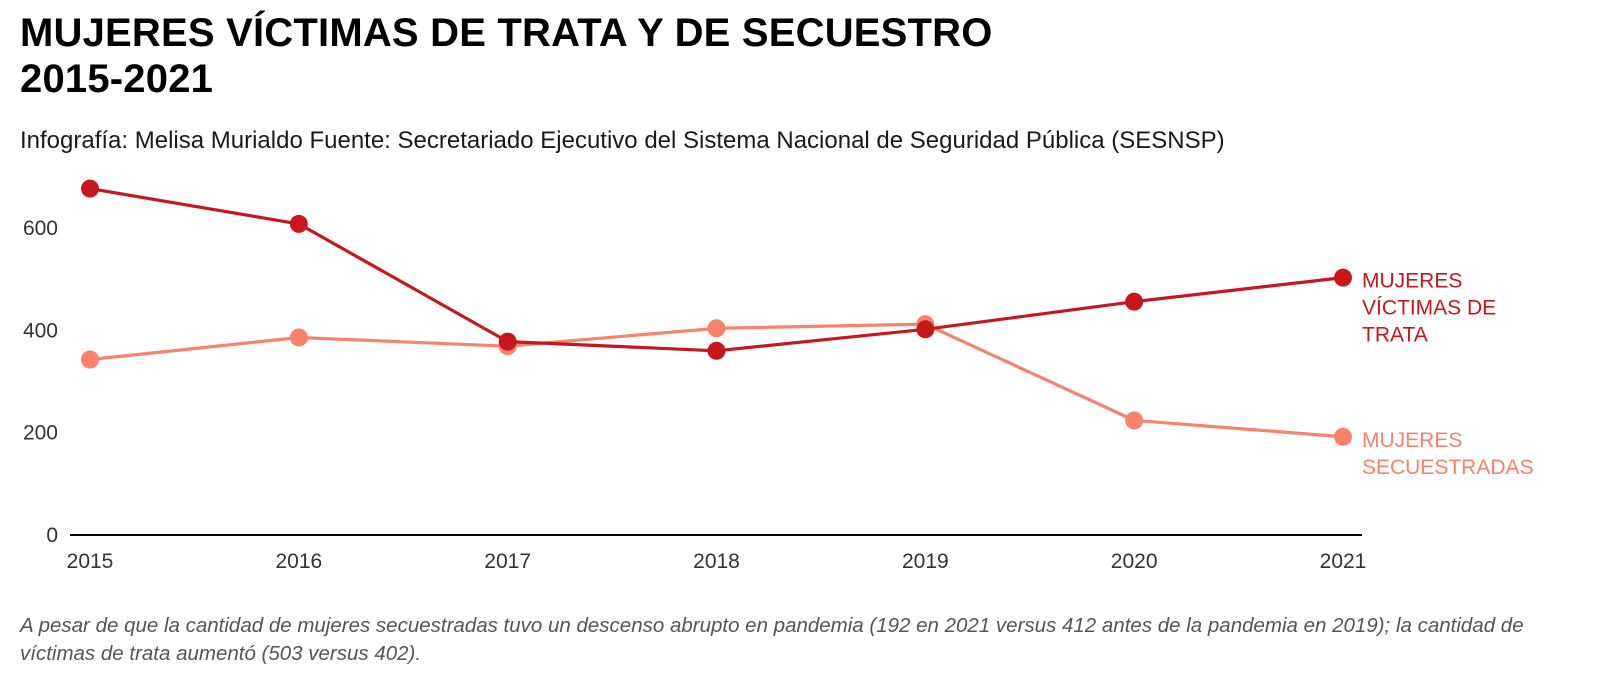 The width and height of the screenshot is (1600, 692). I want to click on x-tick-label: 2016, so click(298, 561).